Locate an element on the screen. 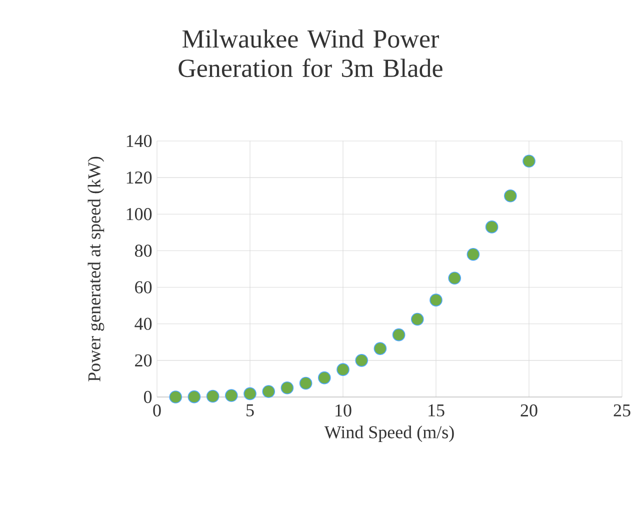  x-tick-label: 5 is located at coordinates (250, 410).